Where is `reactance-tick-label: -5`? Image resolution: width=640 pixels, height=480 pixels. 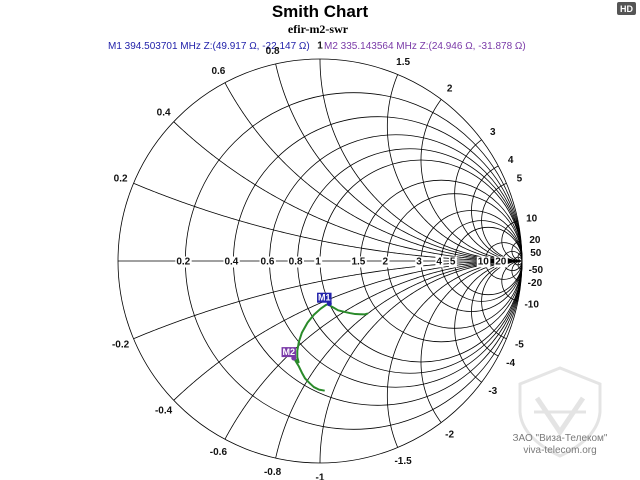 reactance-tick-label: -5 is located at coordinates (519, 345).